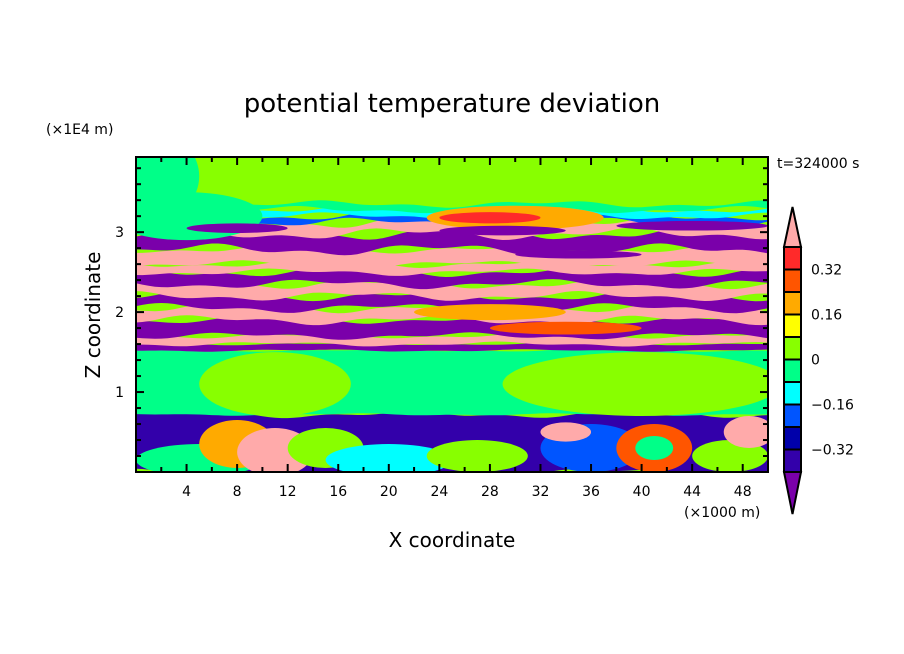 This screenshot has width=904, height=654. Describe the element at coordinates (452, 104) in the screenshot. I see `chart-title: potential temperature deviation` at that location.